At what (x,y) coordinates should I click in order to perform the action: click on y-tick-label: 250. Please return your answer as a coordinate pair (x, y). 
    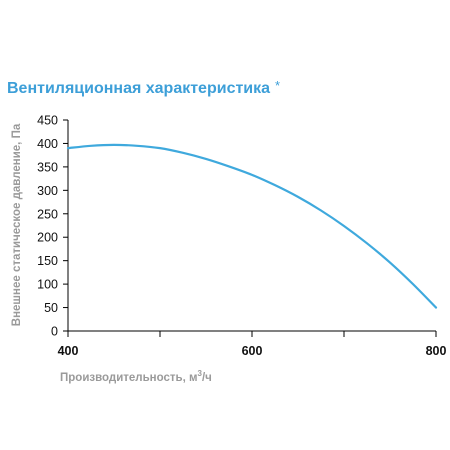
    Looking at the image, I should click on (47, 214).